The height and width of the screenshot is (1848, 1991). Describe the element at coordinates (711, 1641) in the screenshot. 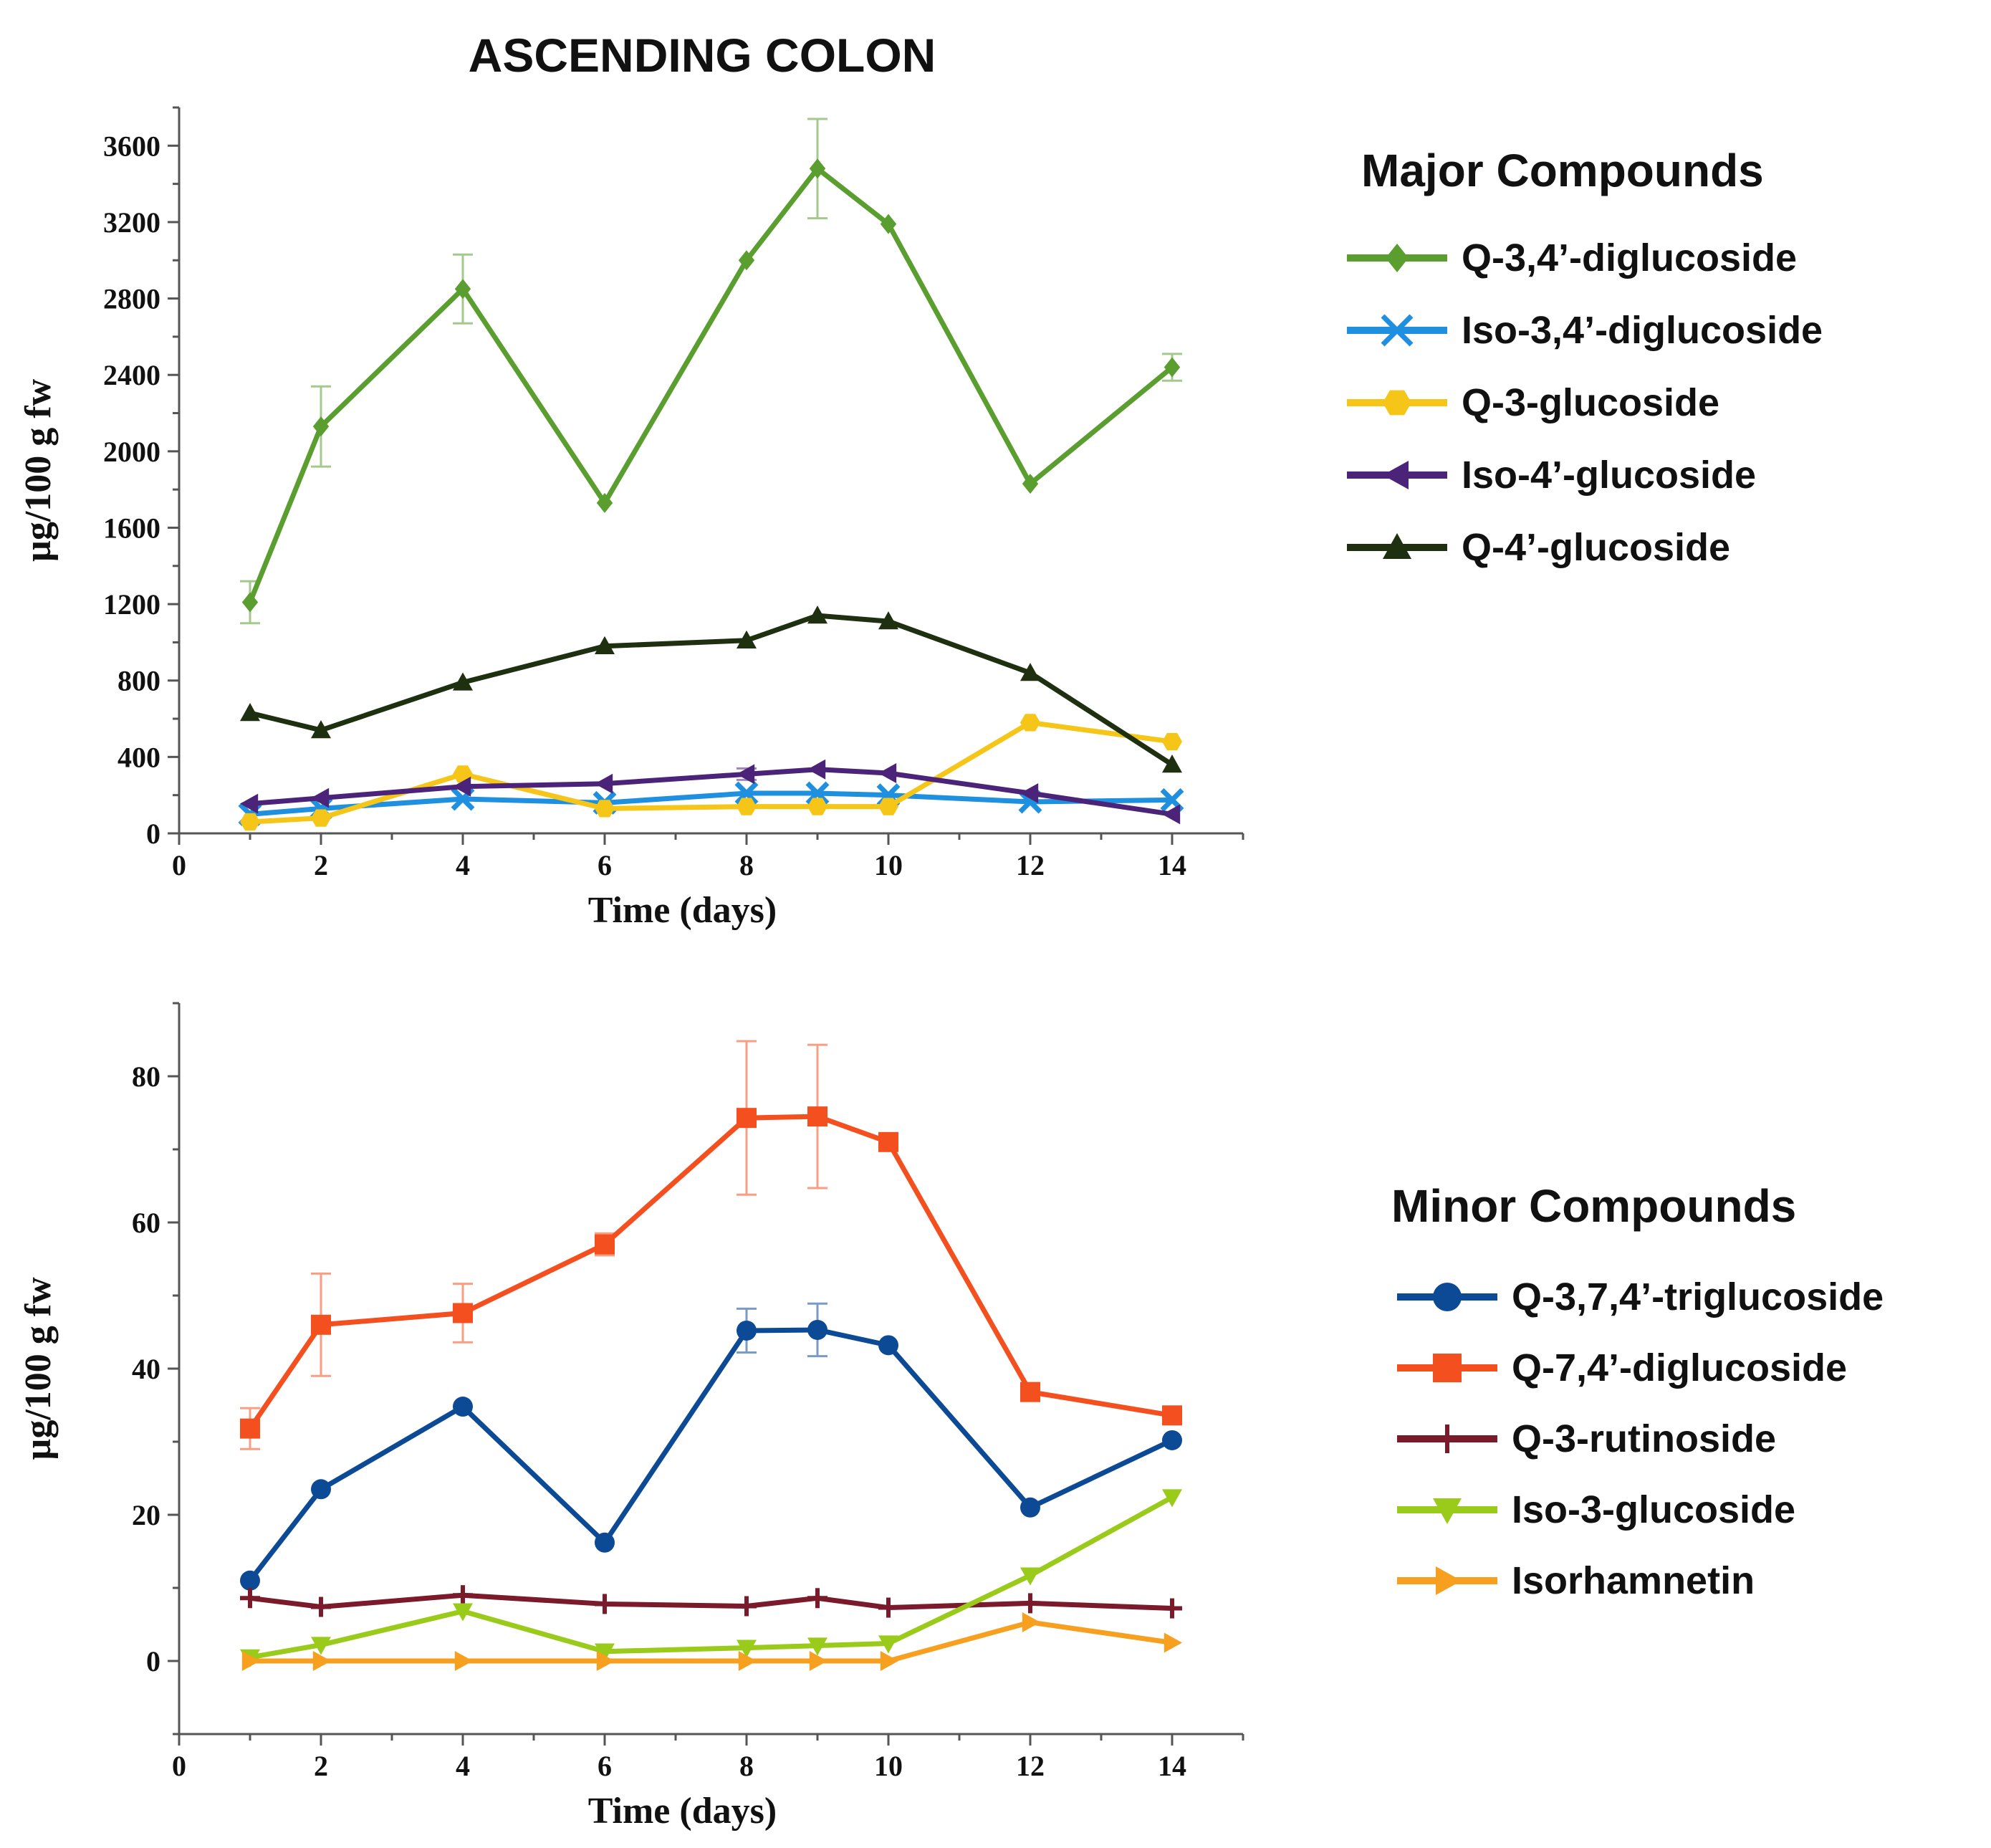

I see `series-isorhamnetin` at that location.